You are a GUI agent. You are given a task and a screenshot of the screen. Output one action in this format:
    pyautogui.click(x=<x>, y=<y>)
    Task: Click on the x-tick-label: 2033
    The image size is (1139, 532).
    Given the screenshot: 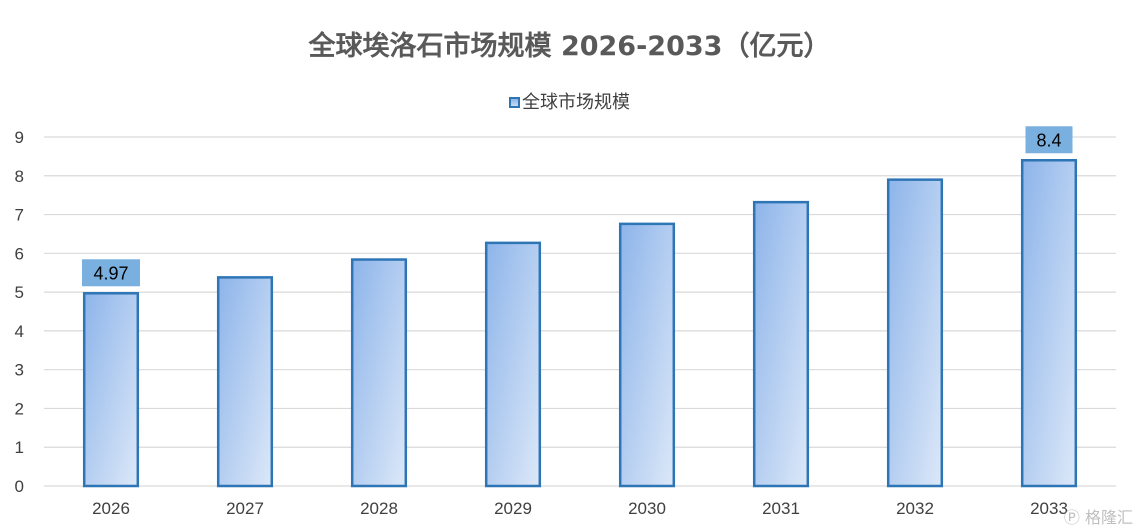 What is the action you would take?
    pyautogui.click(x=1049, y=508)
    